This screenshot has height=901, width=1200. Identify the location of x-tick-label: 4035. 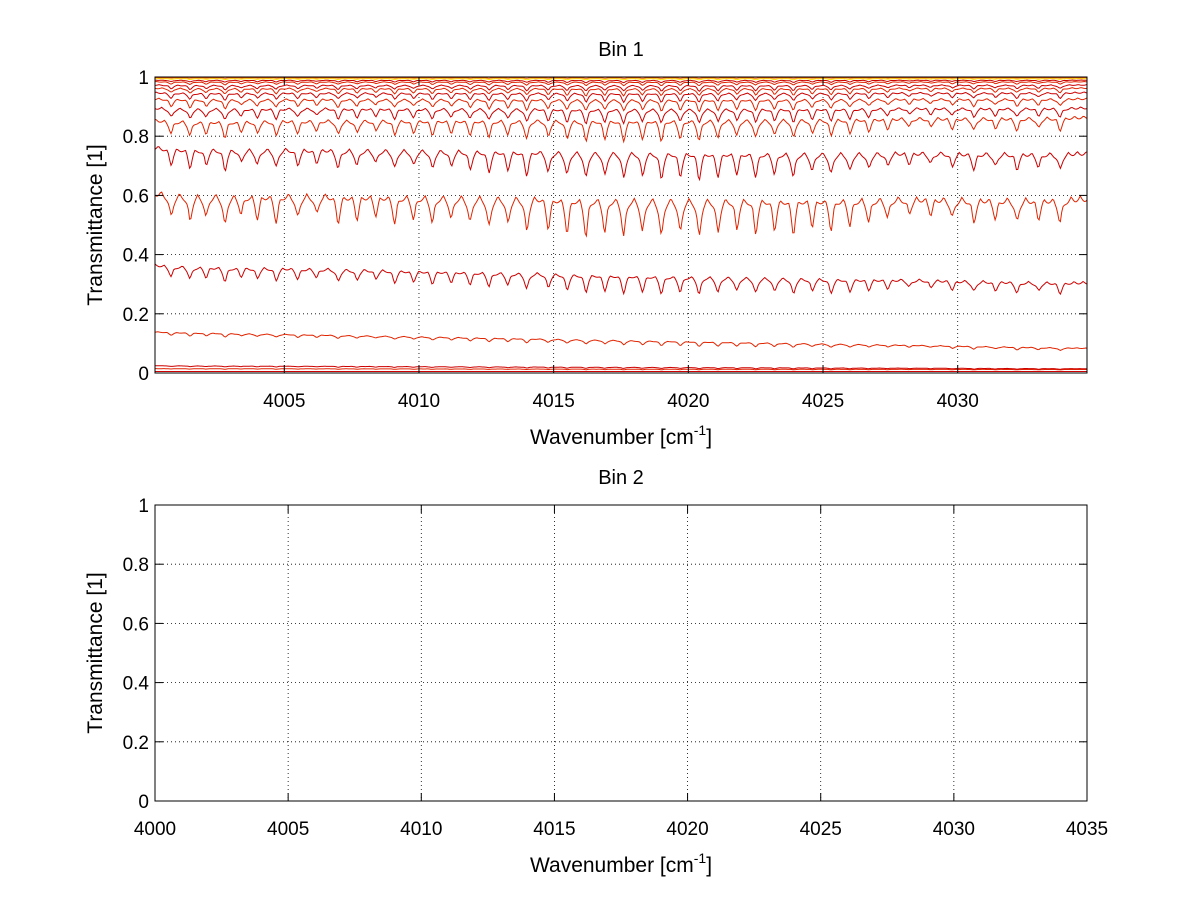
(1087, 829).